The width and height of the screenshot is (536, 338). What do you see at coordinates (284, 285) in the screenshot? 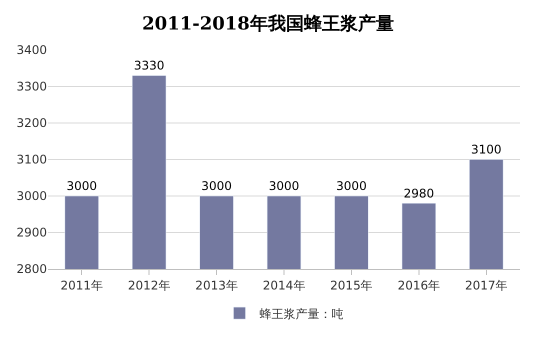
I see `x-tick-label: 2014年` at bounding box center [284, 285].